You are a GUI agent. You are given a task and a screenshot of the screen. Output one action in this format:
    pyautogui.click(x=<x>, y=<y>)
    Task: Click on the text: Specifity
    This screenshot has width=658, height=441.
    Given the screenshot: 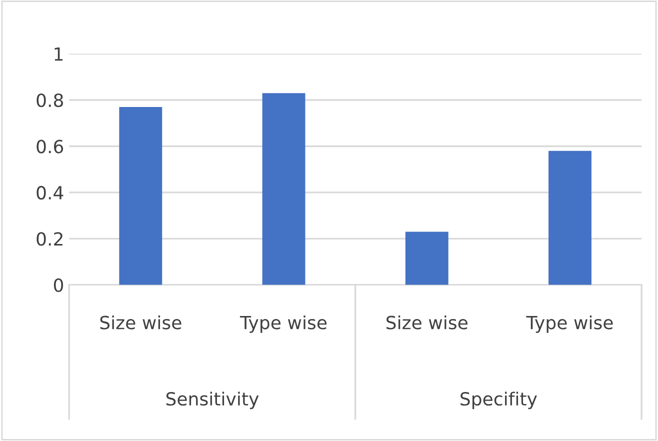 What is the action you would take?
    pyautogui.click(x=498, y=401)
    